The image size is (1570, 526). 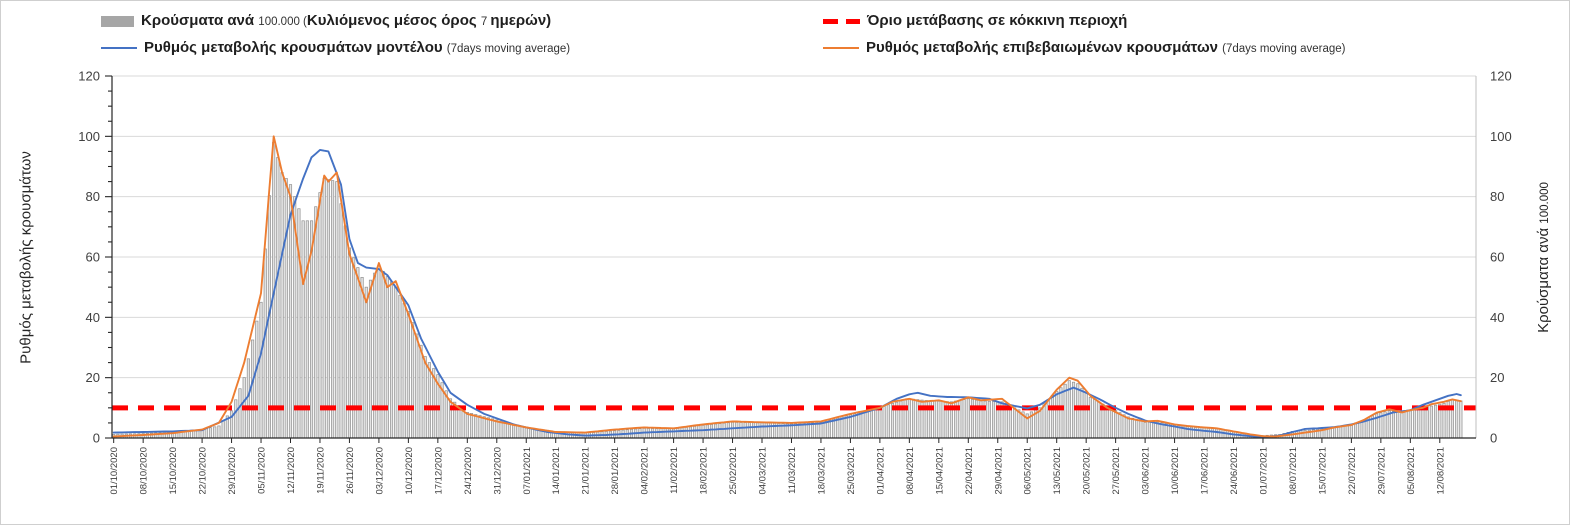 I want to click on svg-text: 08/04/2021, so click(x=910, y=471).